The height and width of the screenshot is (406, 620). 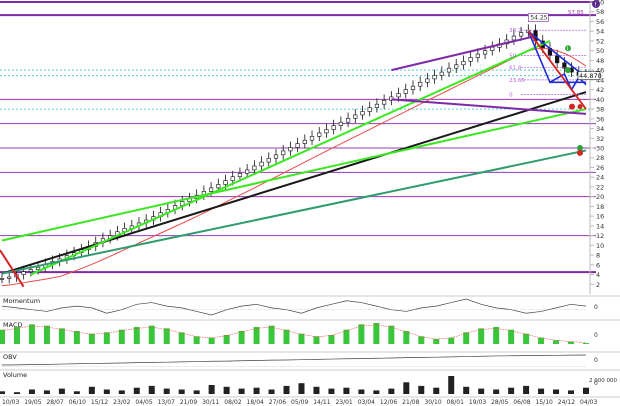 What do you see at coordinates (603, 381) in the screenshot?
I see `pane-axis-label: 2 000 000` at bounding box center [603, 381].